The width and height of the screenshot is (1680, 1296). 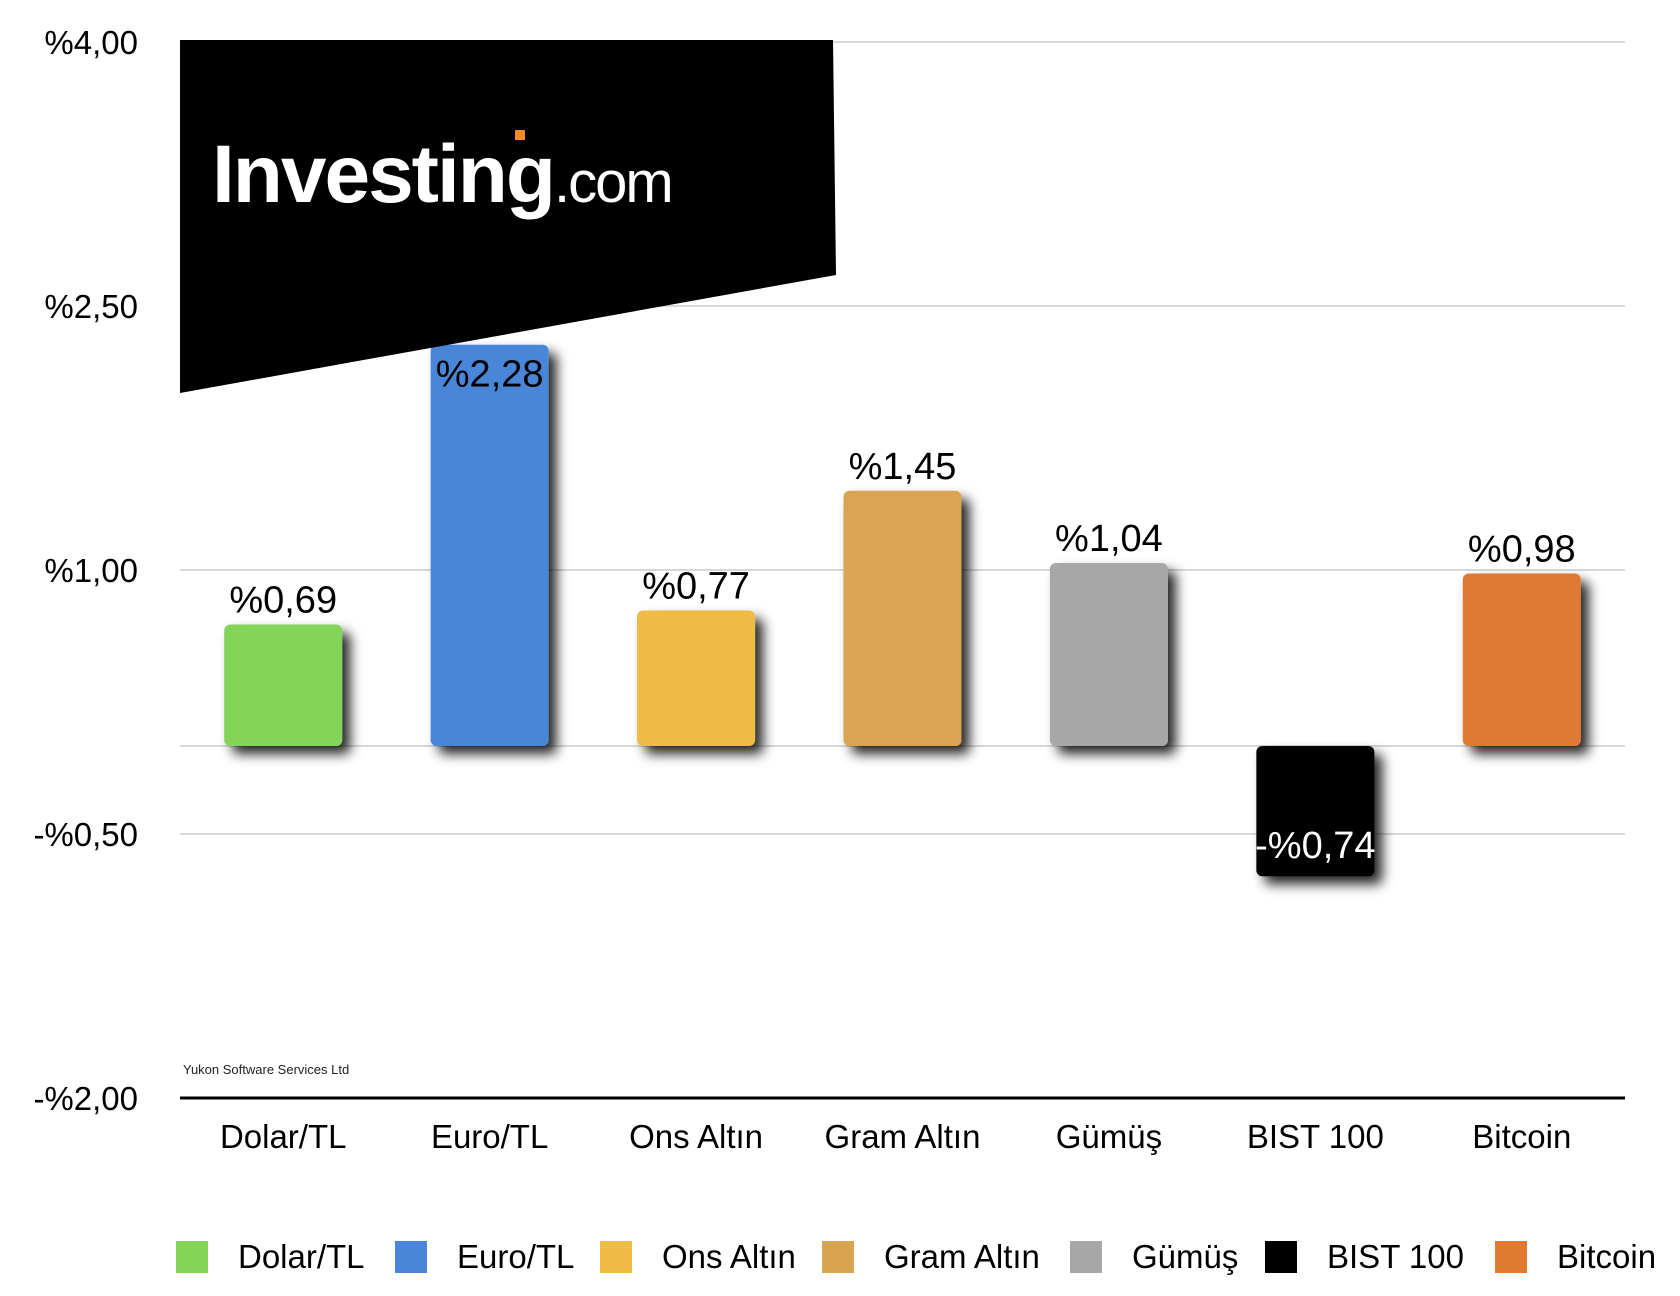 I want to click on legend-item: Gümüş, so click(x=1154, y=1257).